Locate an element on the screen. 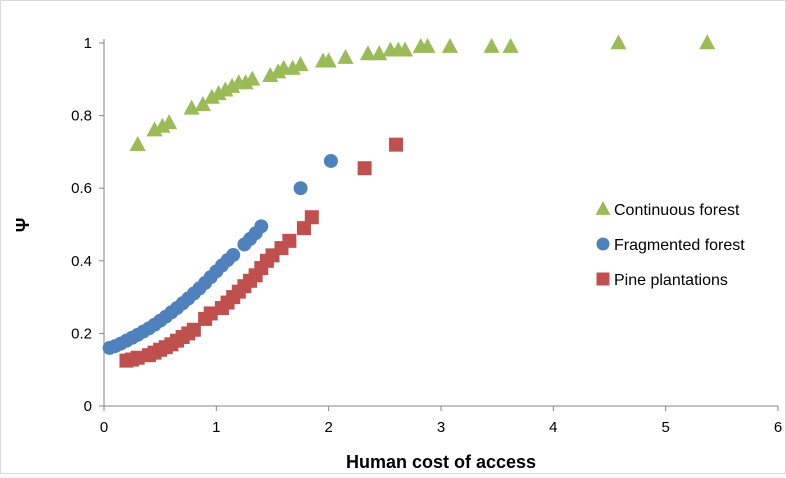  x-axis-title: Human cost of access is located at coordinates (441, 462).